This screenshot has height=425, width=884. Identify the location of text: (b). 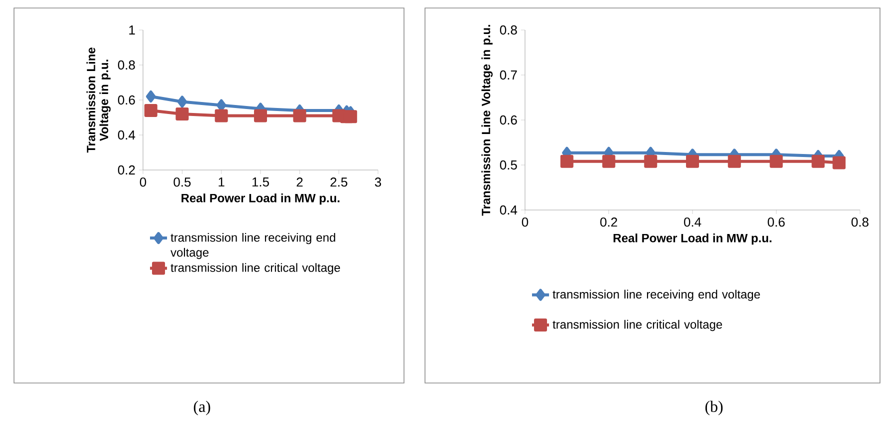
(714, 408).